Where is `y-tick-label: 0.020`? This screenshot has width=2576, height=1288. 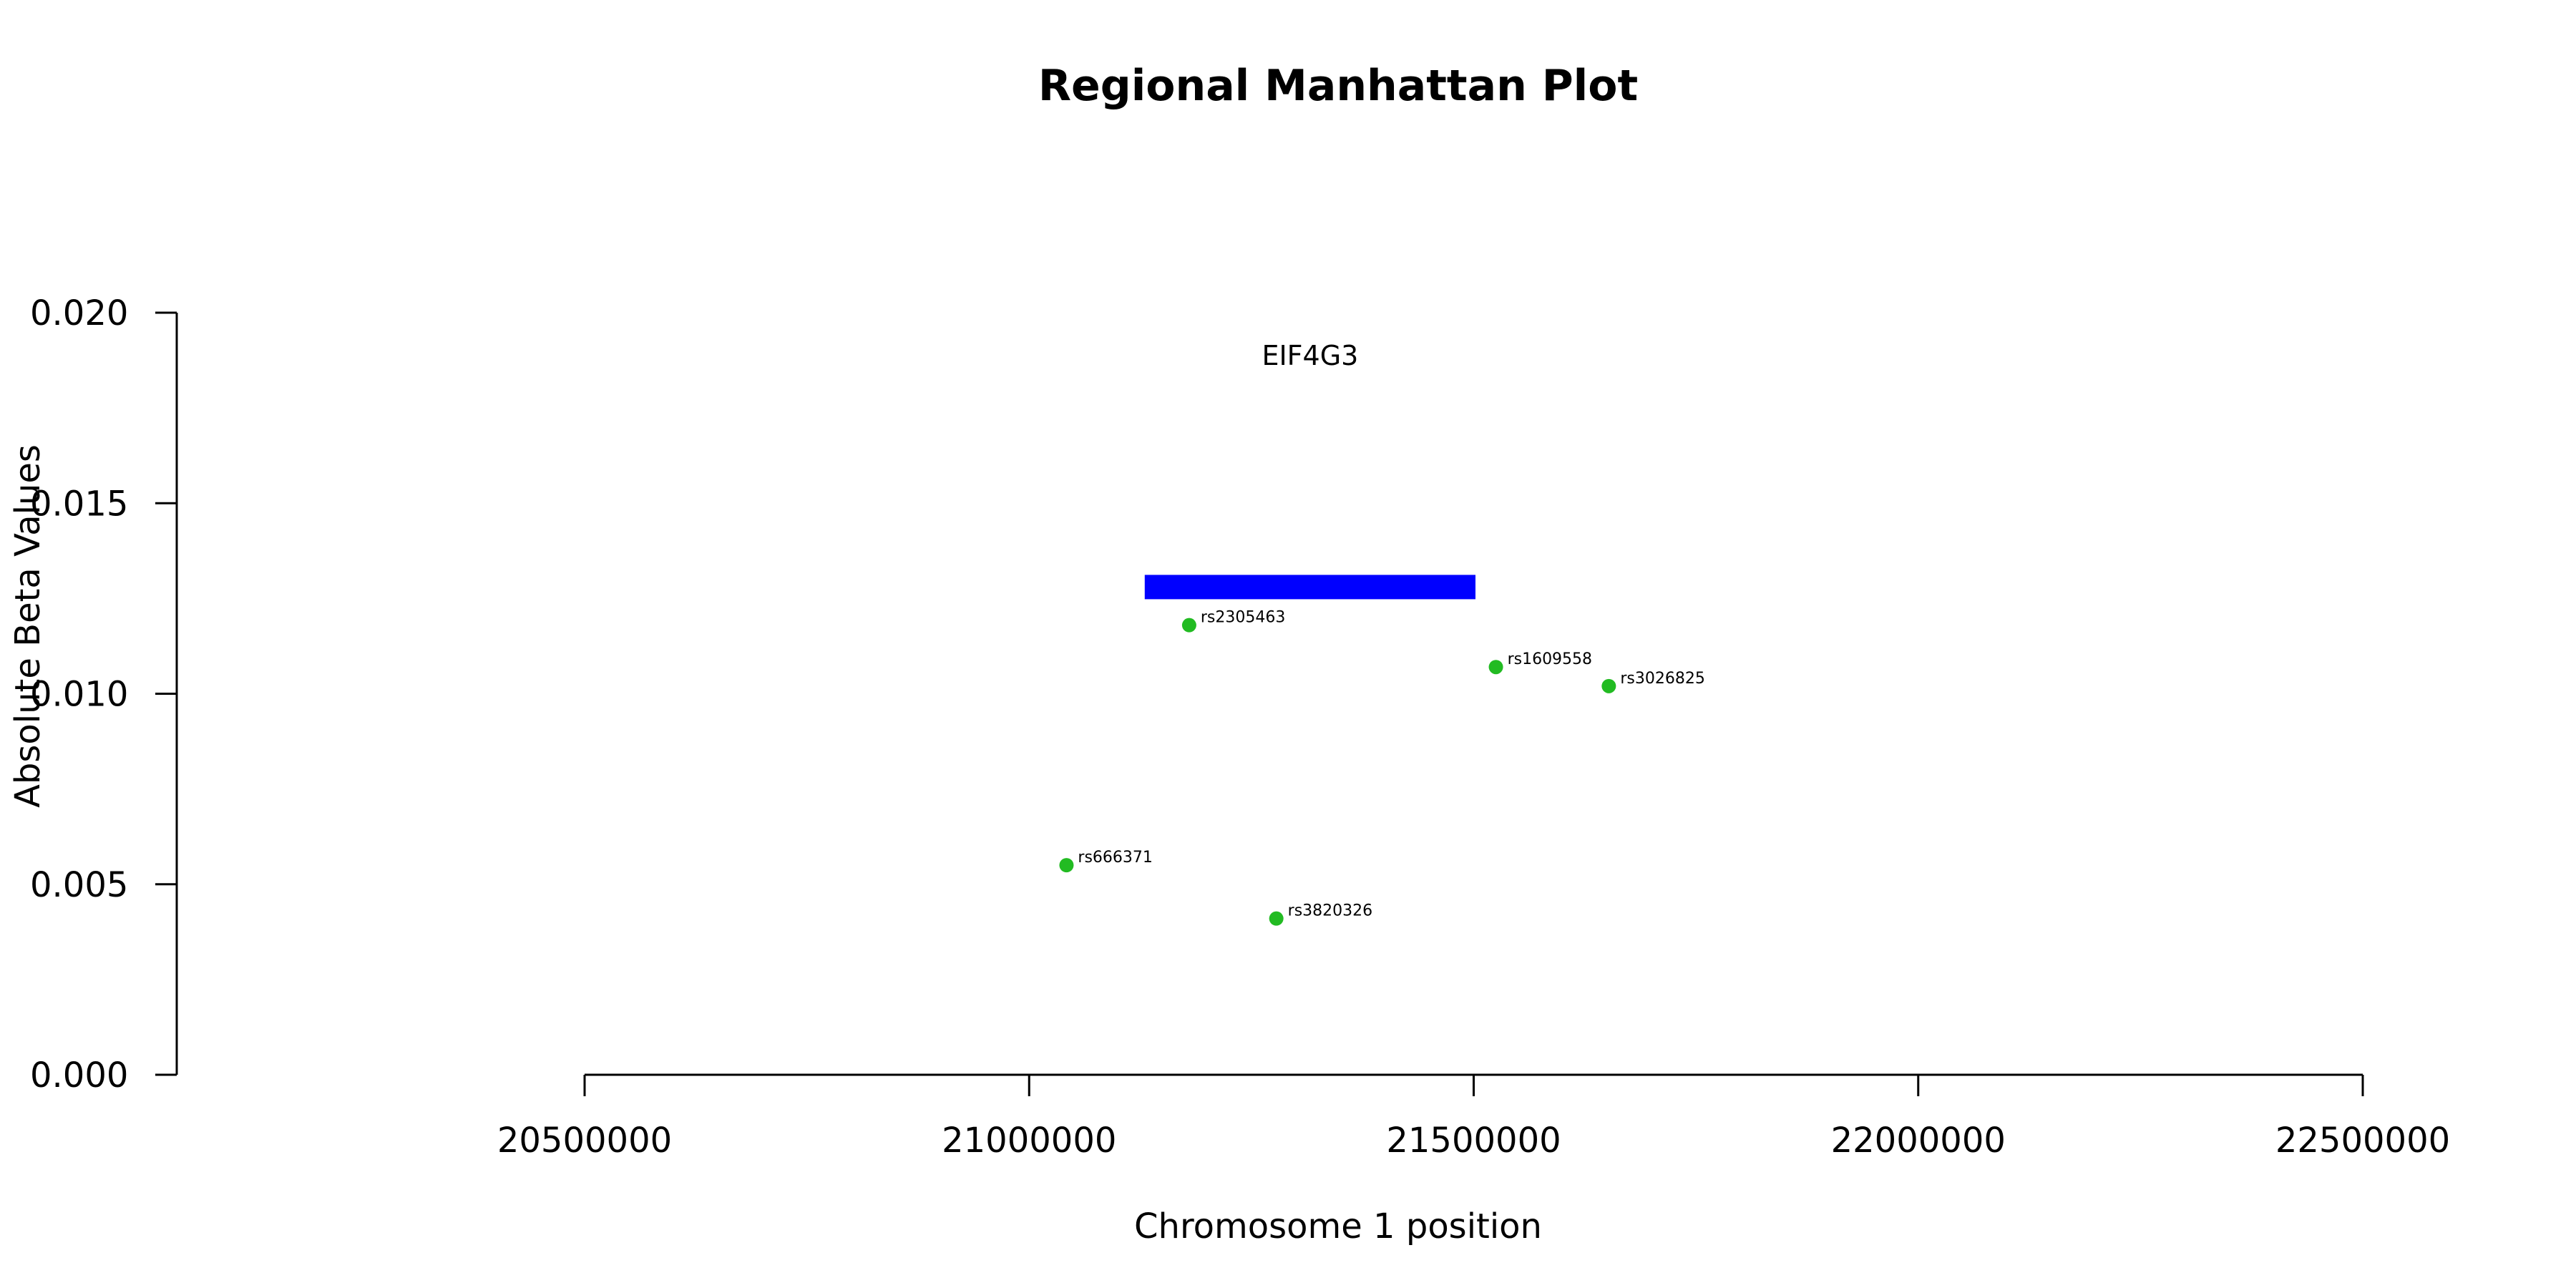 y-tick-label: 0.020 is located at coordinates (79, 313).